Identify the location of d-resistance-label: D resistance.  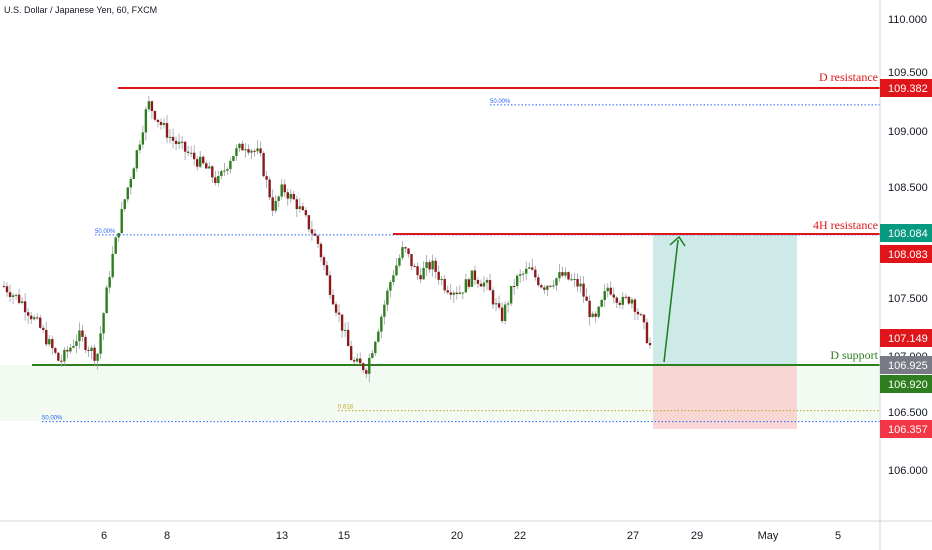
(848, 77).